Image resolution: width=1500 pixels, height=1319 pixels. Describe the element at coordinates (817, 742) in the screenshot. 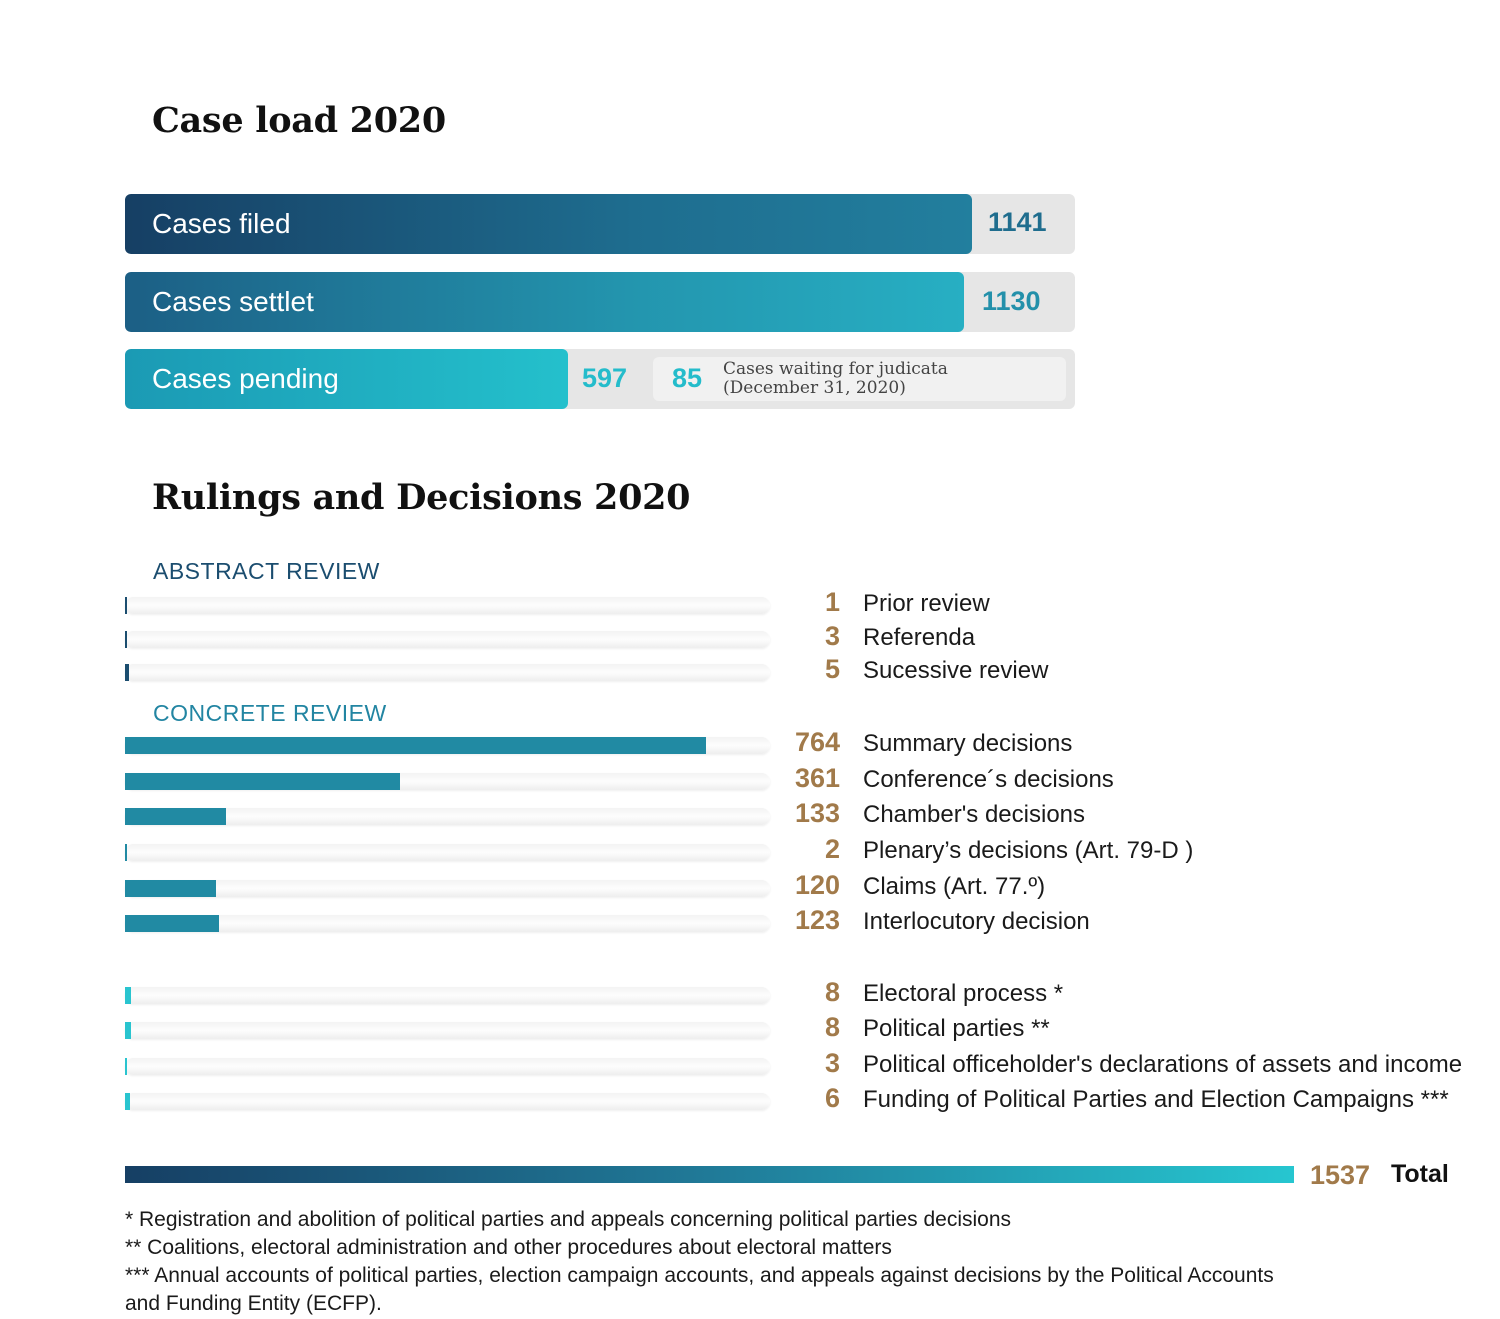

I see `ruling-value-summary-decisions: 764` at that location.